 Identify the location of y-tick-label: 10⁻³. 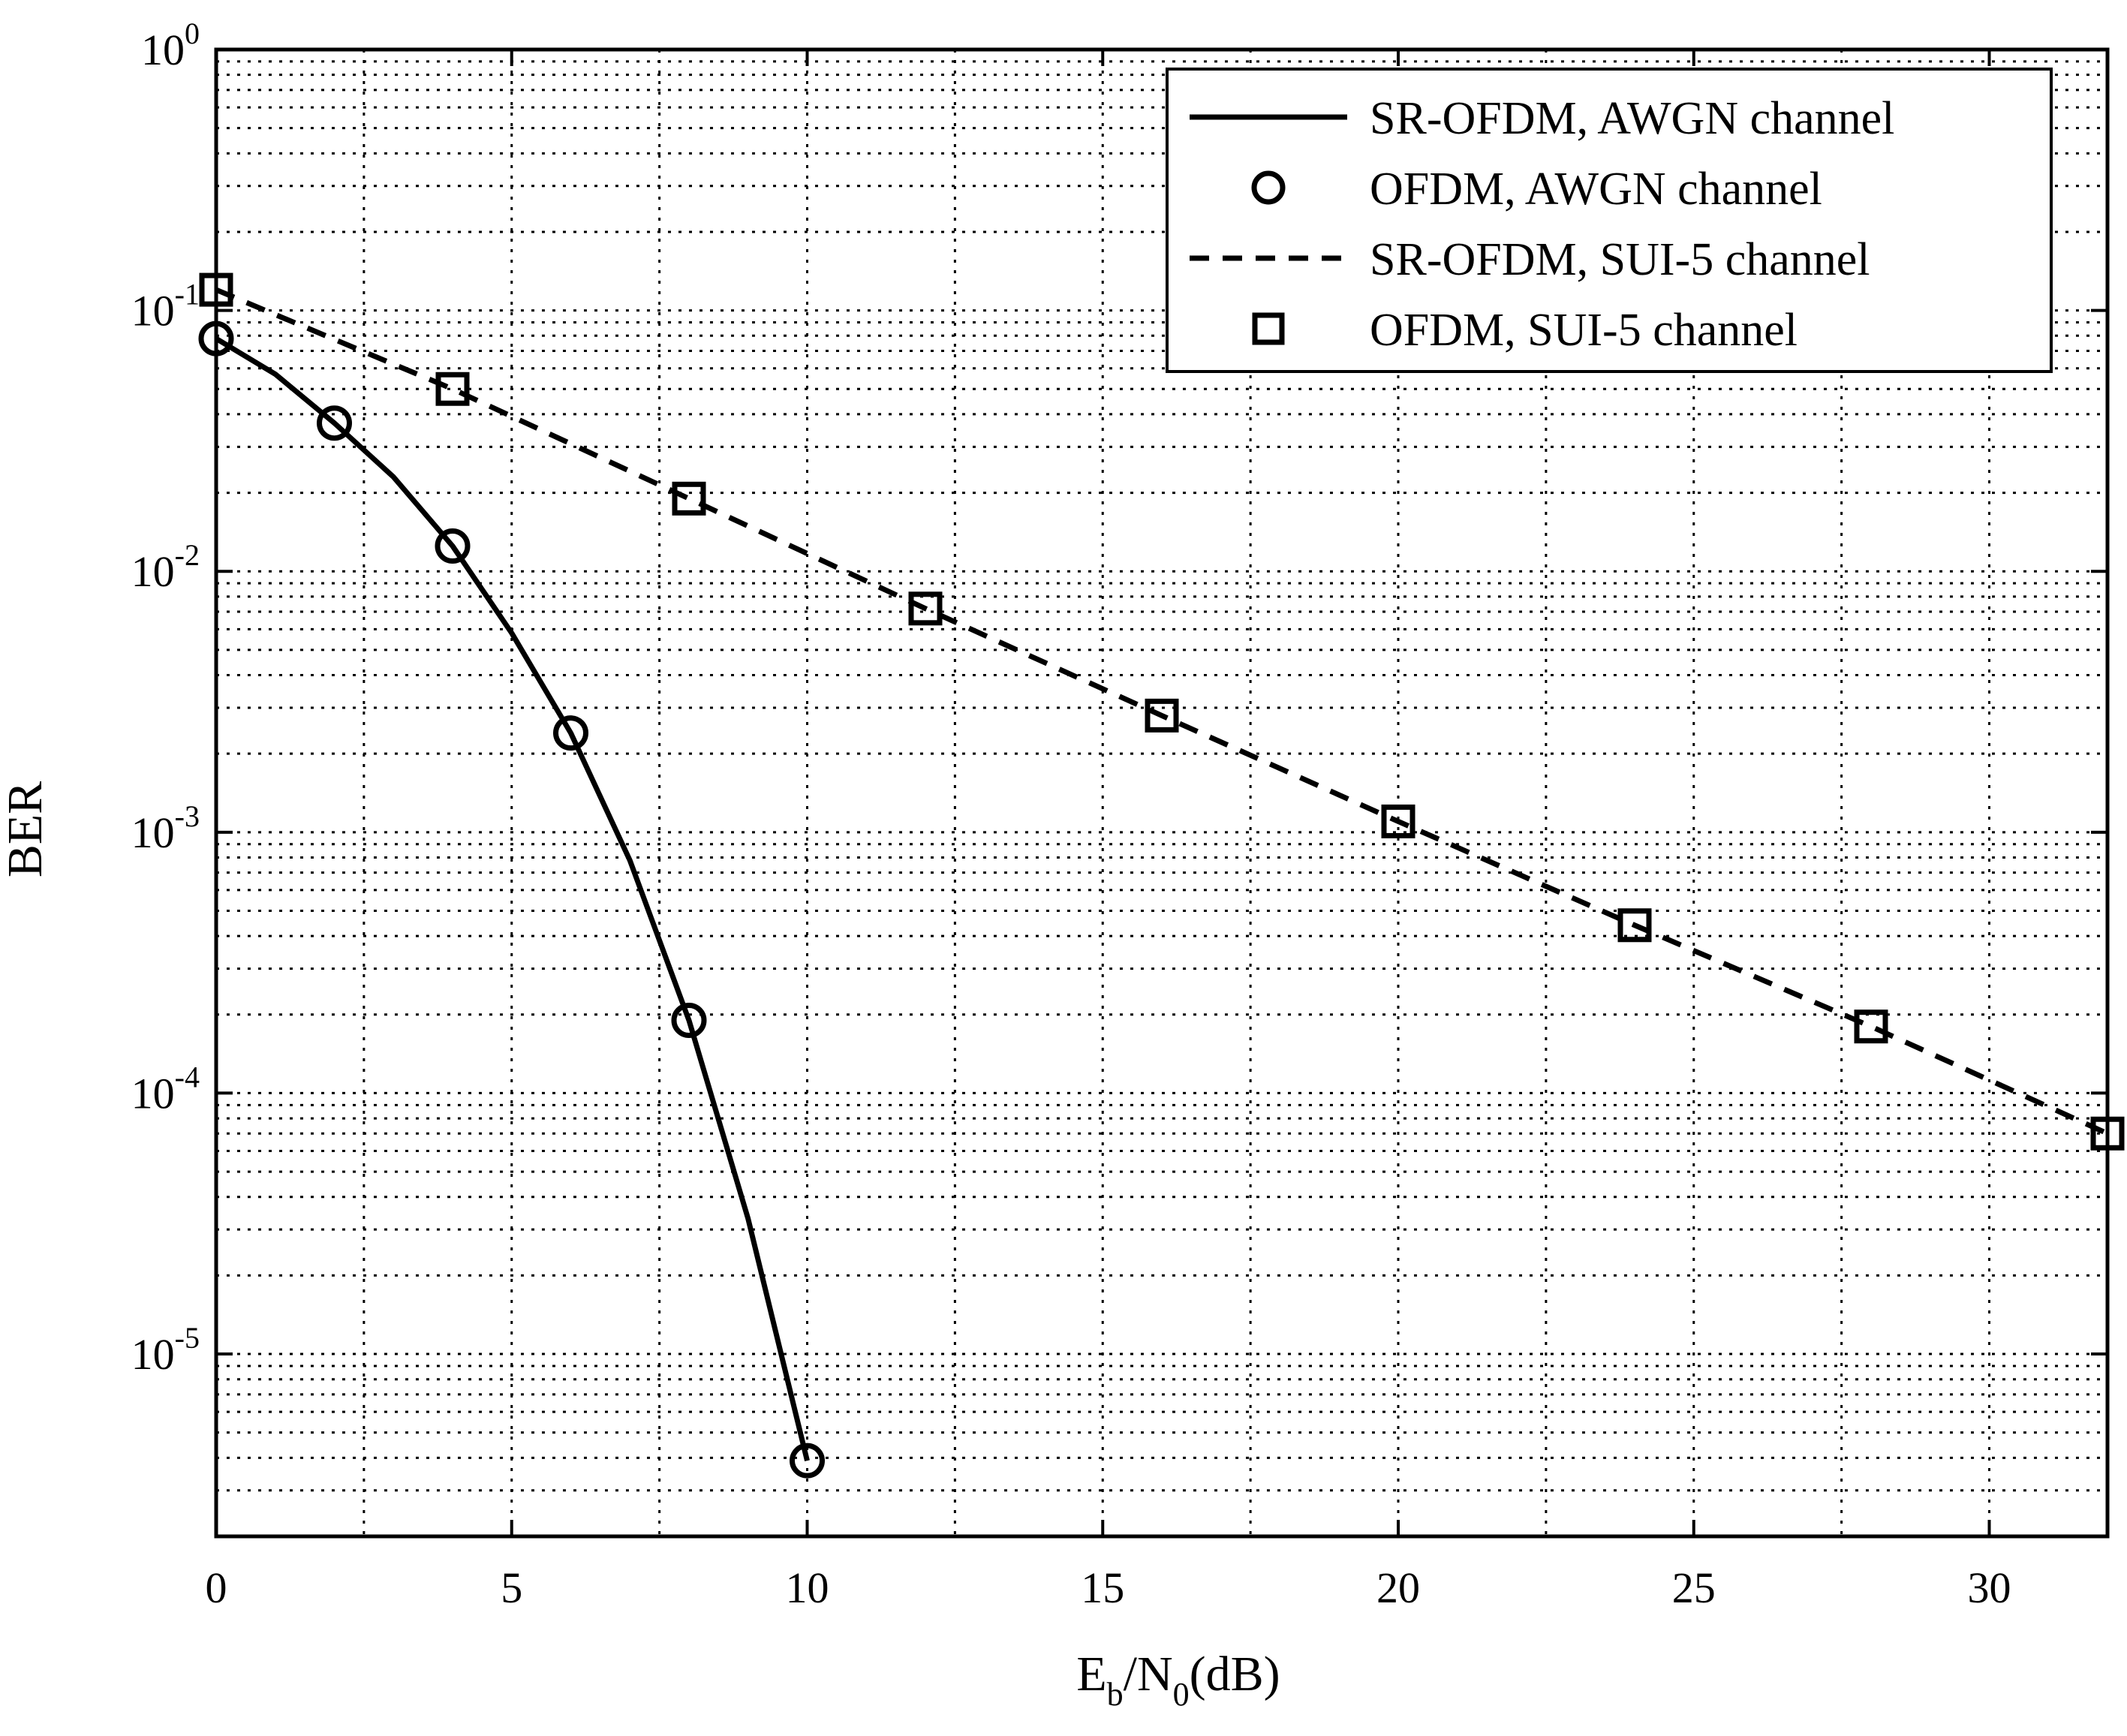
(165, 828).